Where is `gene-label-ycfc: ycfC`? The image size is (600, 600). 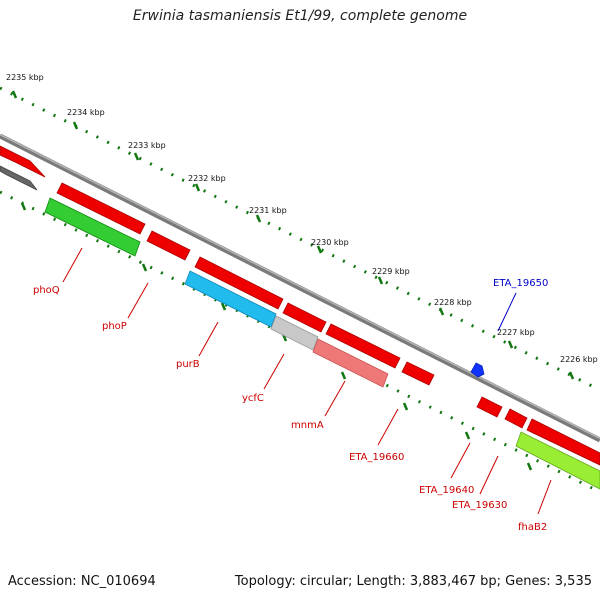 gene-label-ycfc: ycfC is located at coordinates (253, 398).